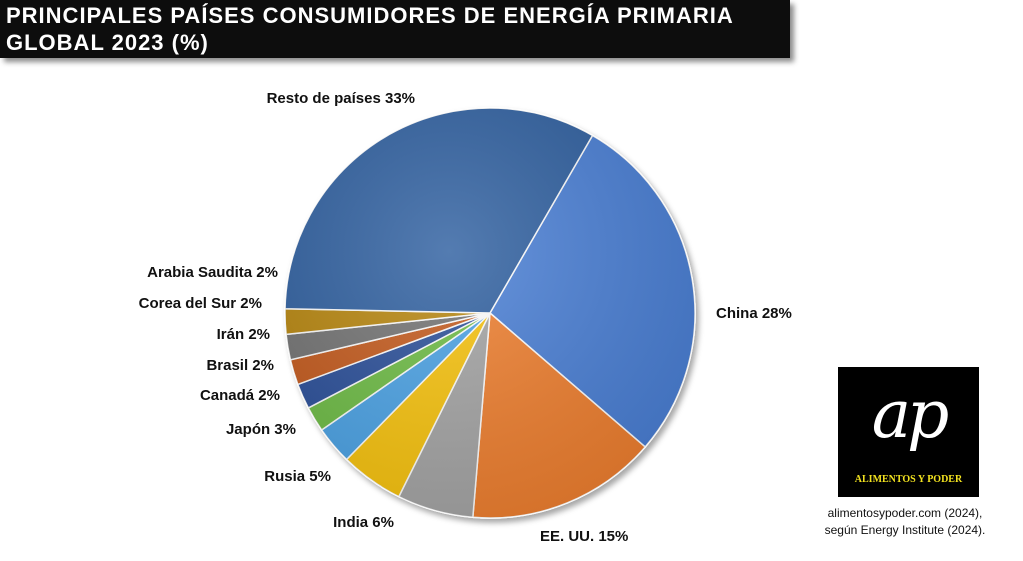 Image resolution: width=1023 pixels, height=561 pixels. Describe the element at coordinates (212, 272) in the screenshot. I see `slice-label: Arabia Saudita 2%` at that location.